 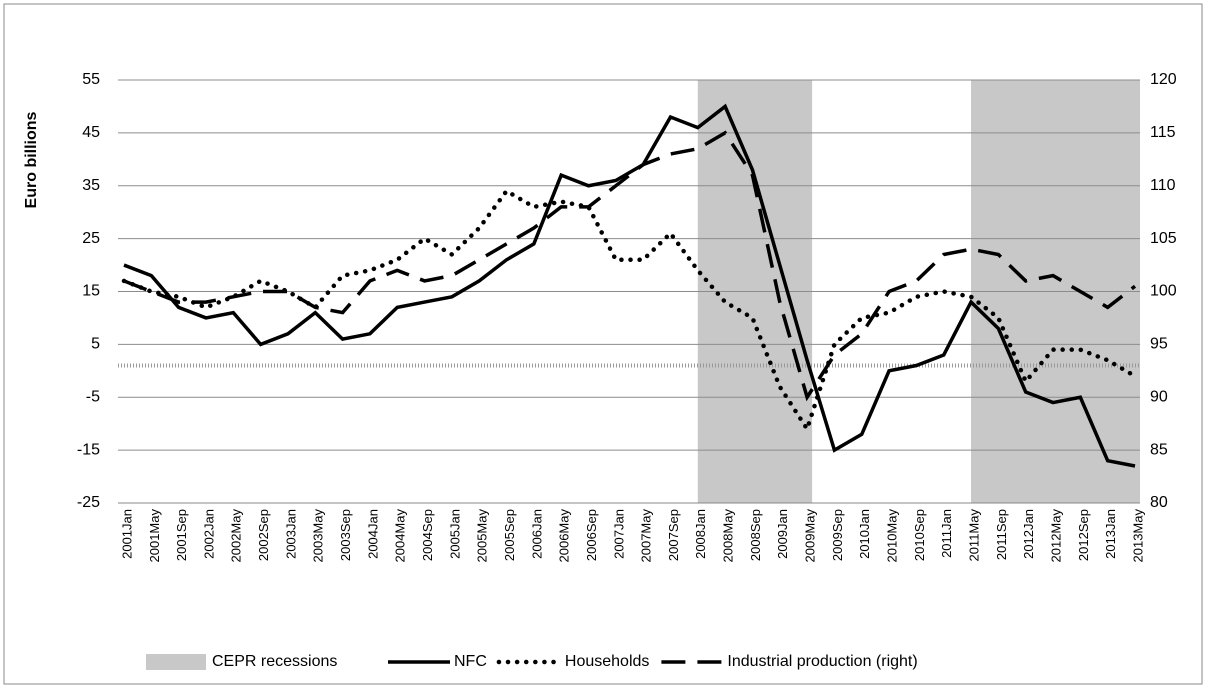 I want to click on x-tick-label: 2012Jan, so click(x=1028, y=534).